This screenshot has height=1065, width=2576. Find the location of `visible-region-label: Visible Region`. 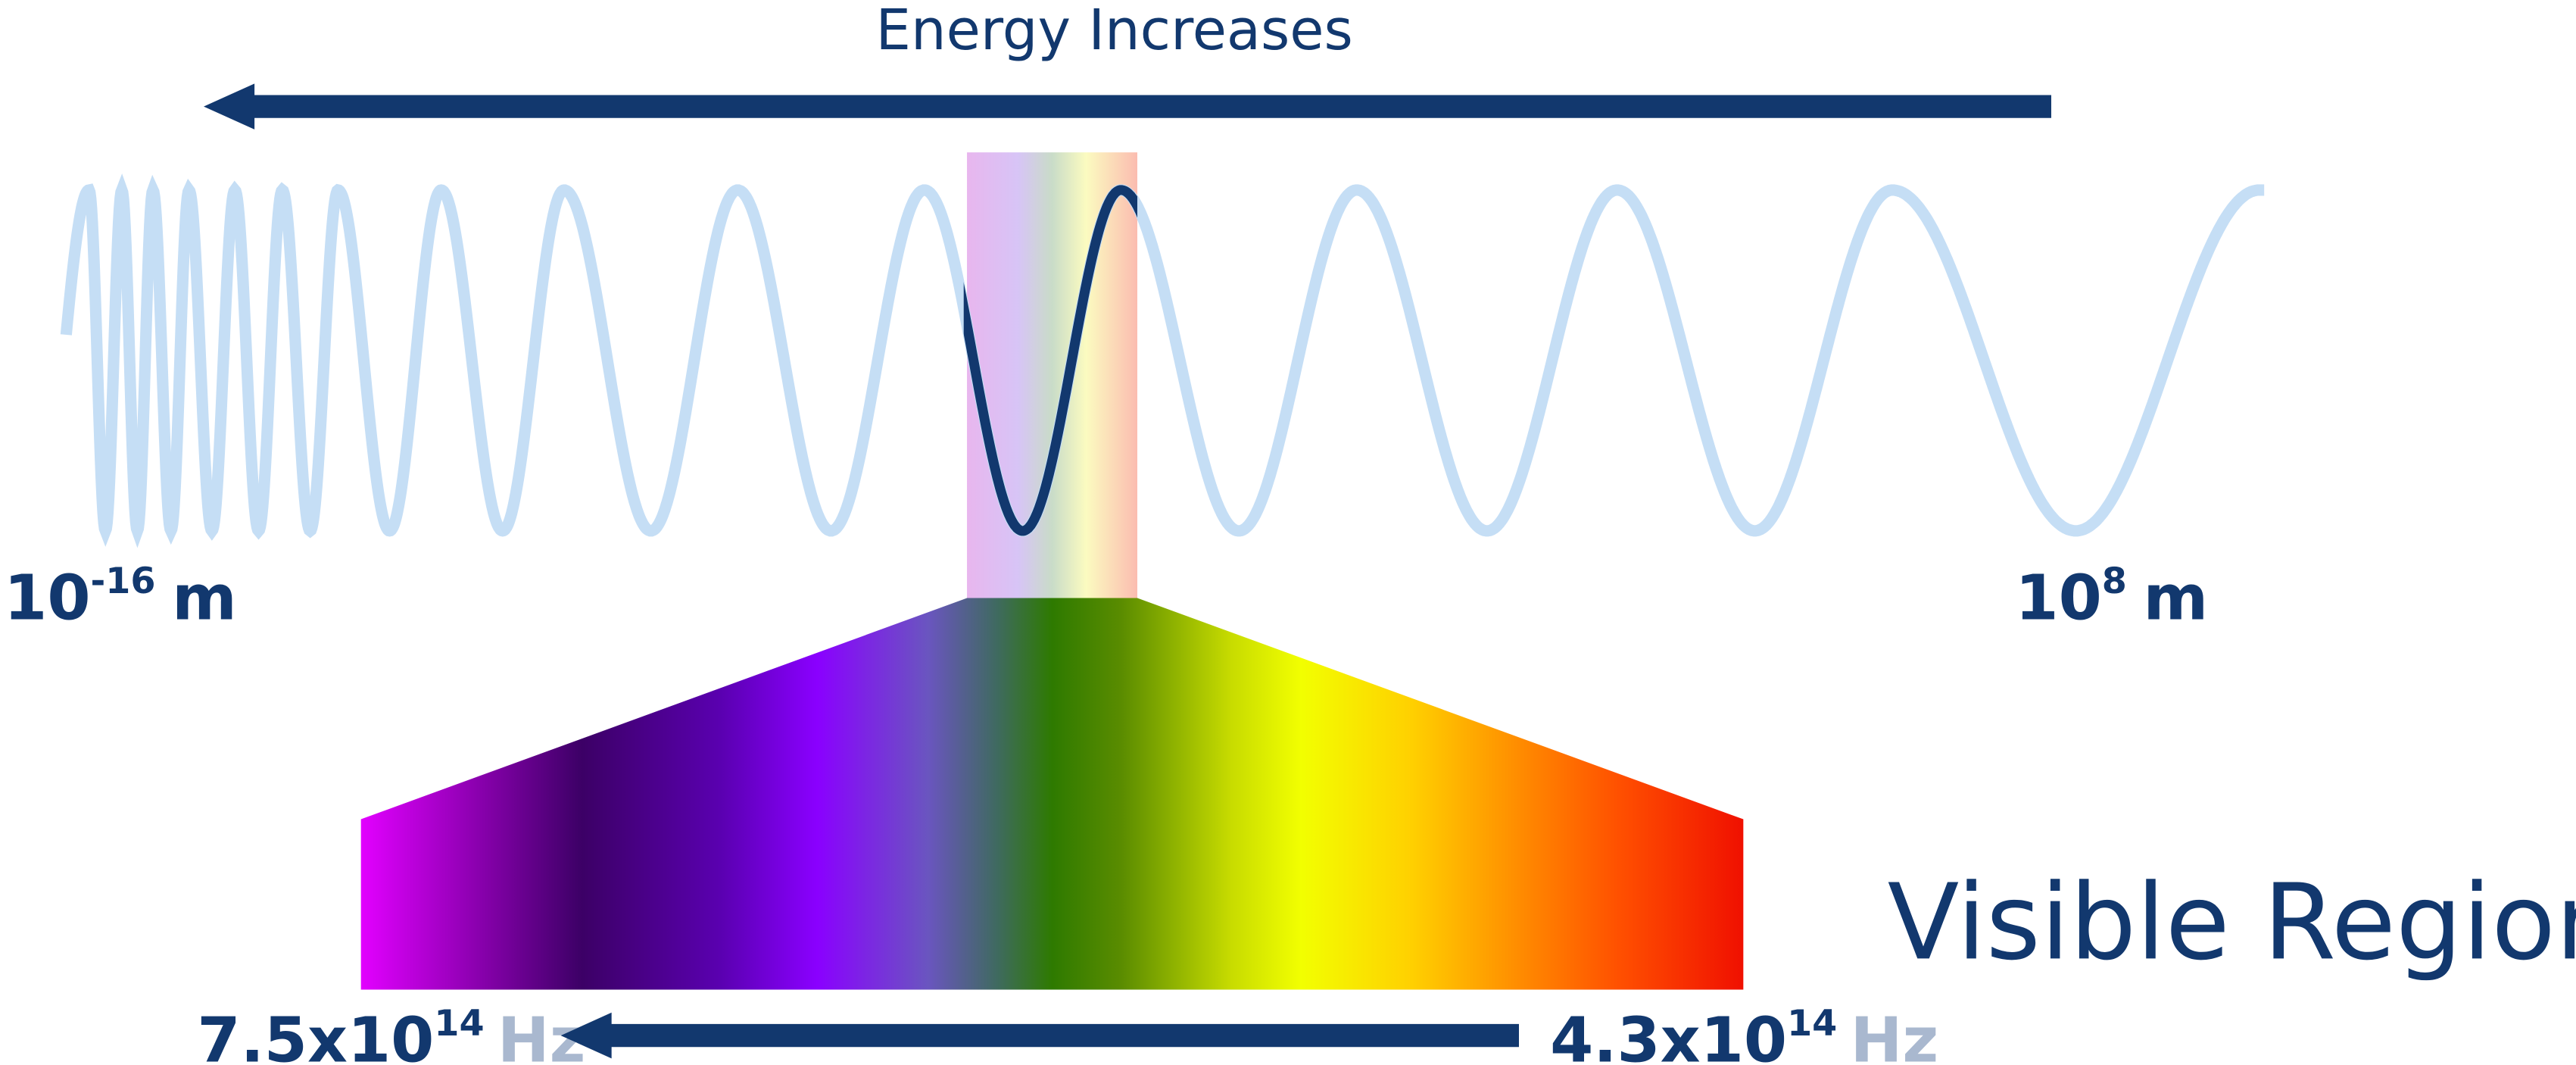

visible-region-label: Visible Region is located at coordinates (2232, 922).